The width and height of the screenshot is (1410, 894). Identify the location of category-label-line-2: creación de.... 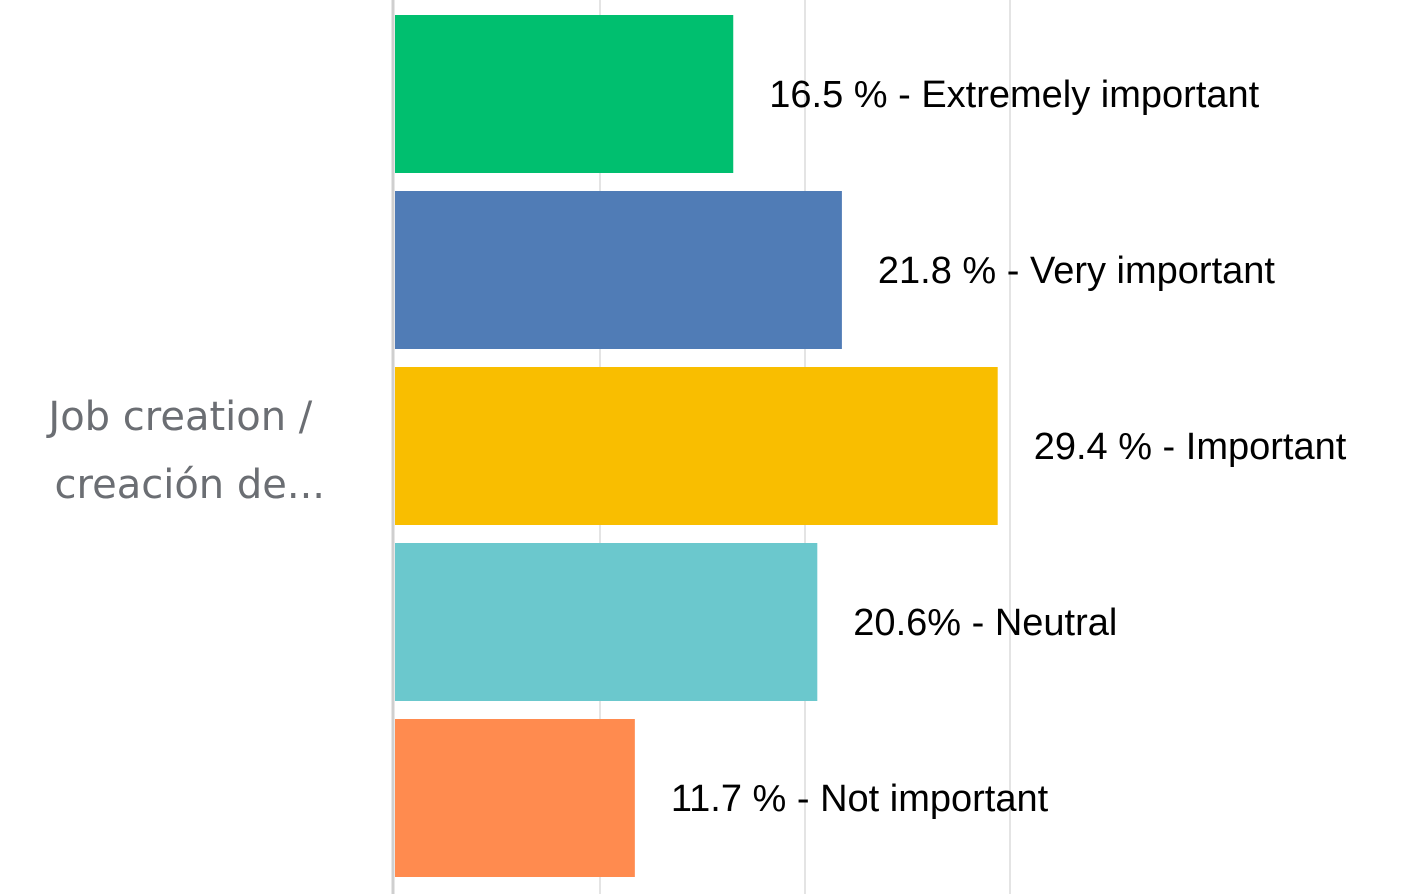
(190, 485).